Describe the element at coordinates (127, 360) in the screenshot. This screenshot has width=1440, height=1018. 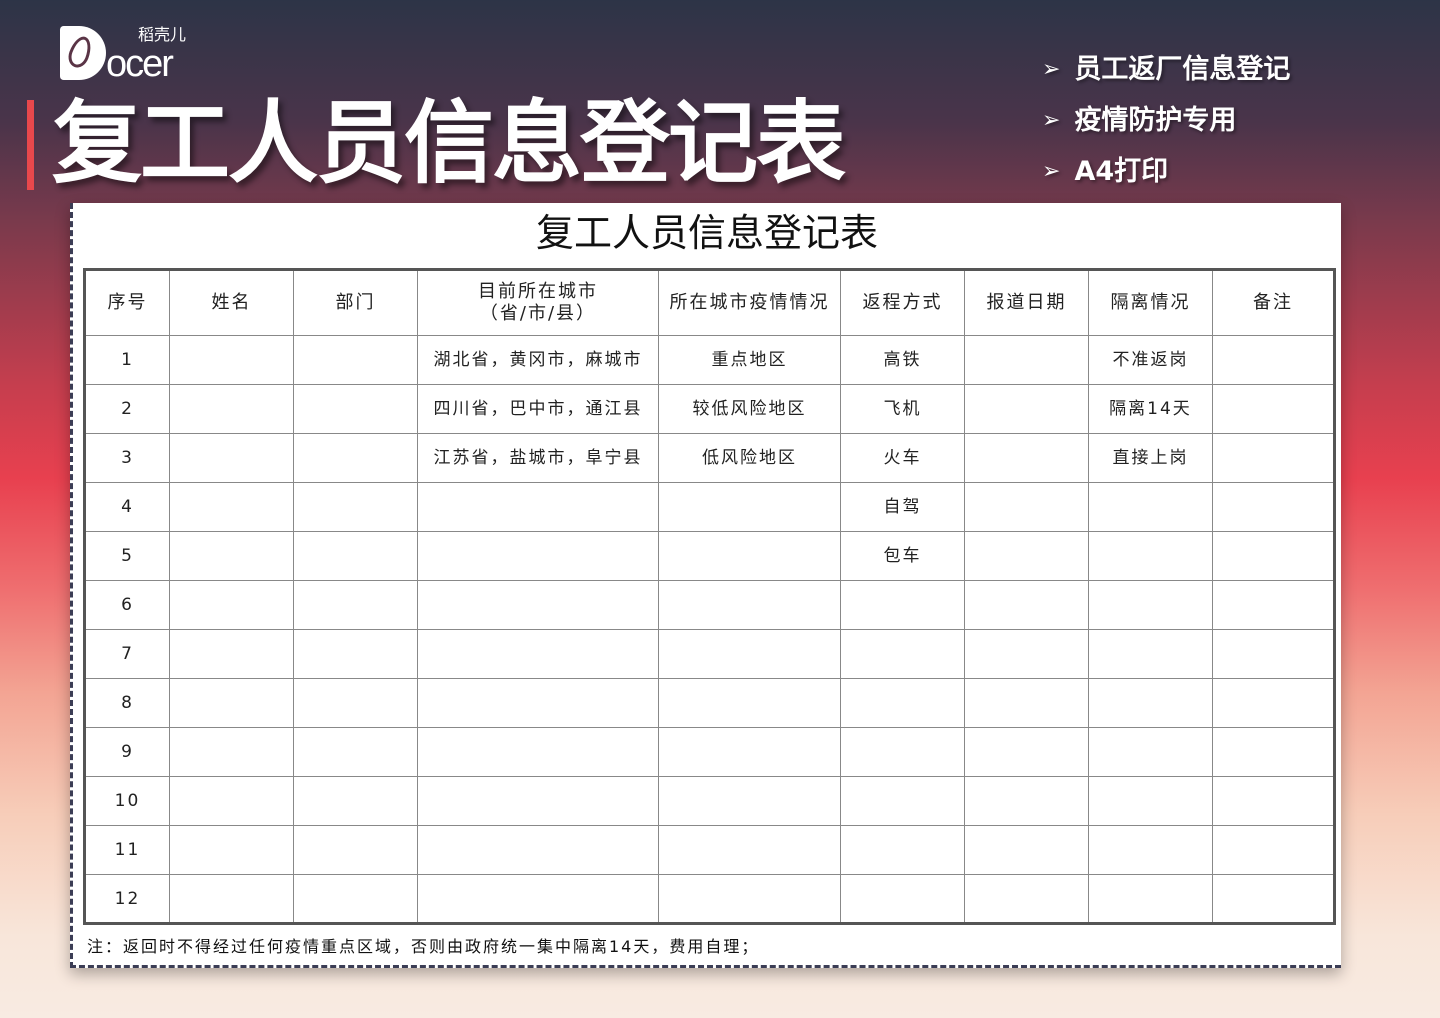
I see `table-cell: 1` at that location.